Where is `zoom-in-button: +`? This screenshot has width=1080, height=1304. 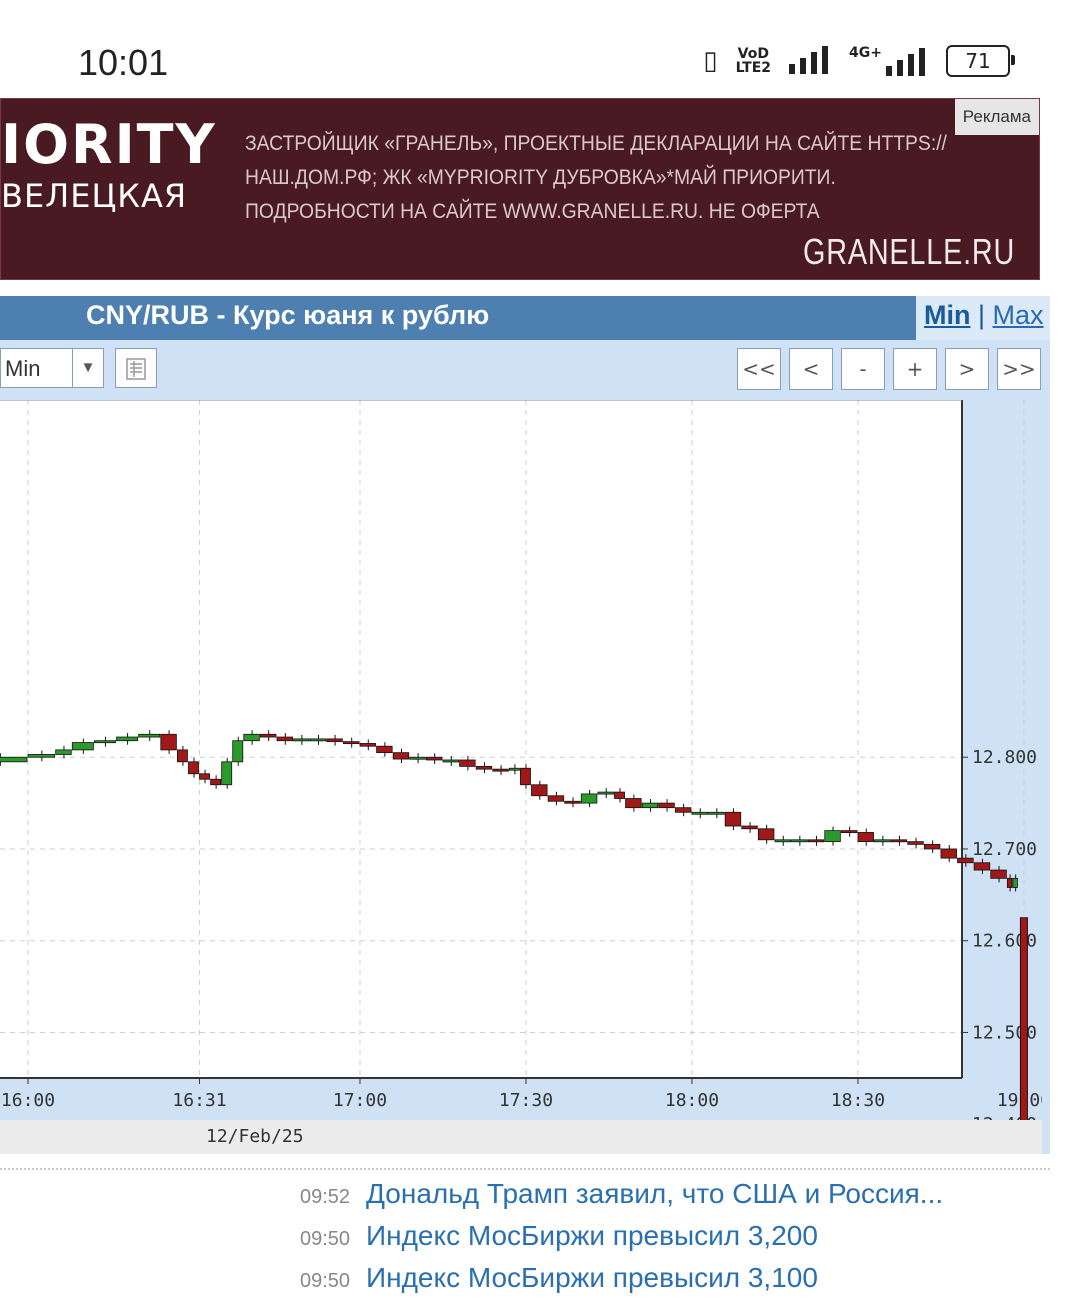 zoom-in-button: + is located at coordinates (915, 369).